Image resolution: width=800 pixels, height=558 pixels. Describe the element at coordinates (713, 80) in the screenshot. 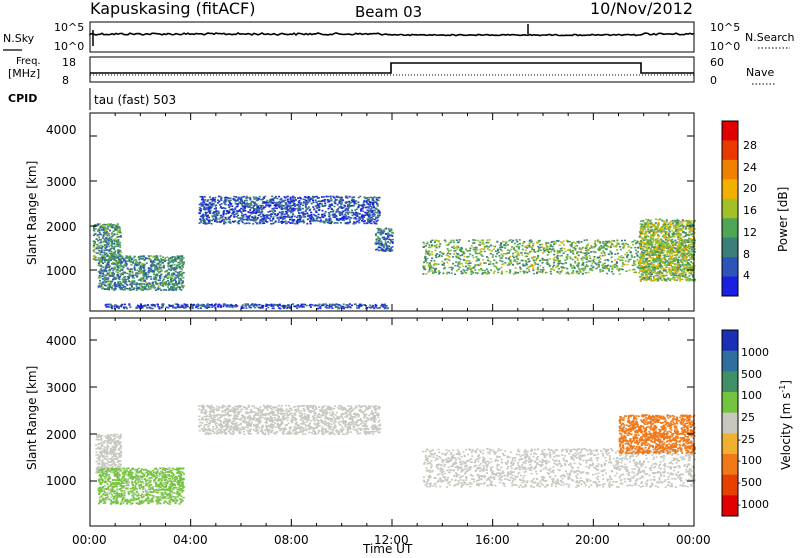

I see `freq-right-tick-bottom: 0` at that location.